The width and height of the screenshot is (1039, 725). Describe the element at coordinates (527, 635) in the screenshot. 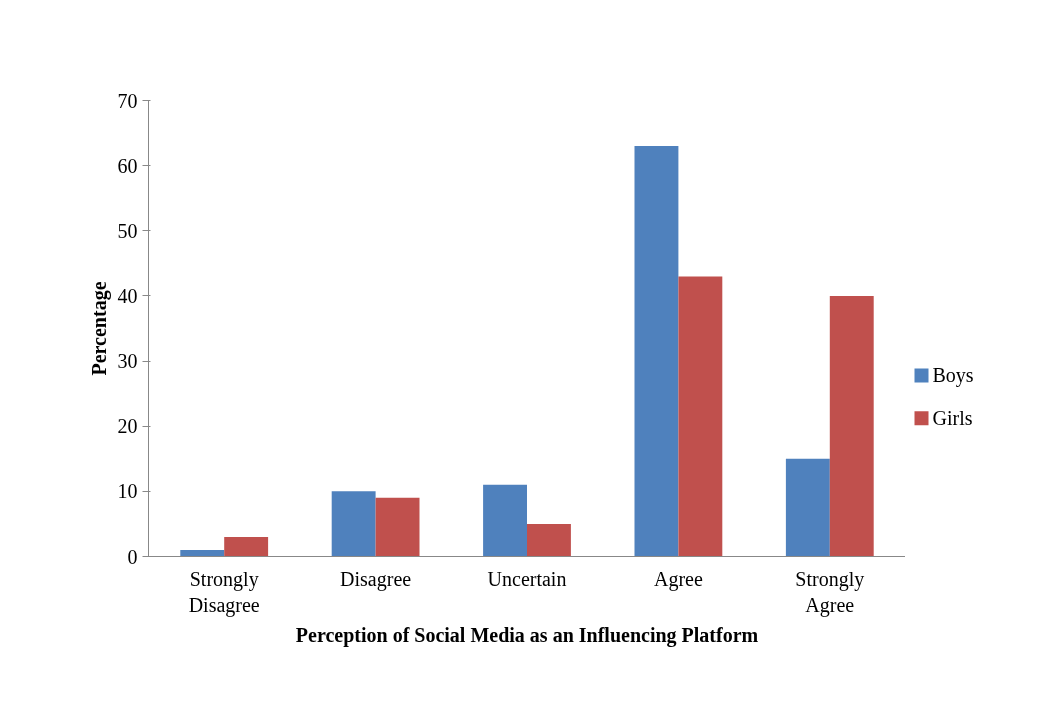

I see `x-axis-title: Perception of Social Media as an Influencing Platform` at that location.